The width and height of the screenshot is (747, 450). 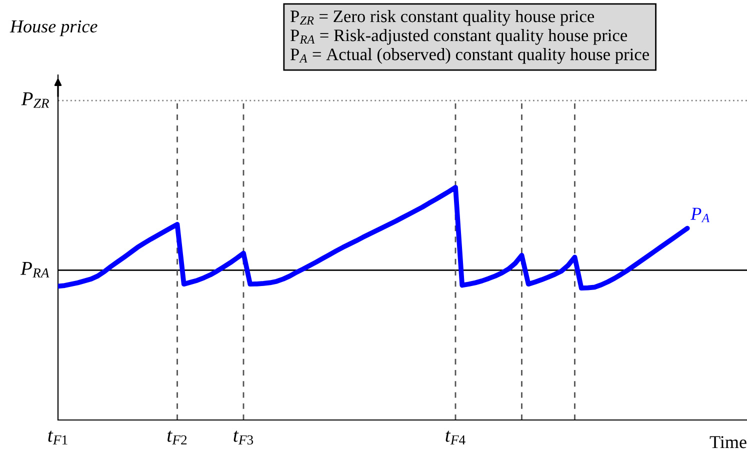 I want to click on text: P$_{ZR}$ = Zero risk constant quality house price, so click(x=442, y=18).